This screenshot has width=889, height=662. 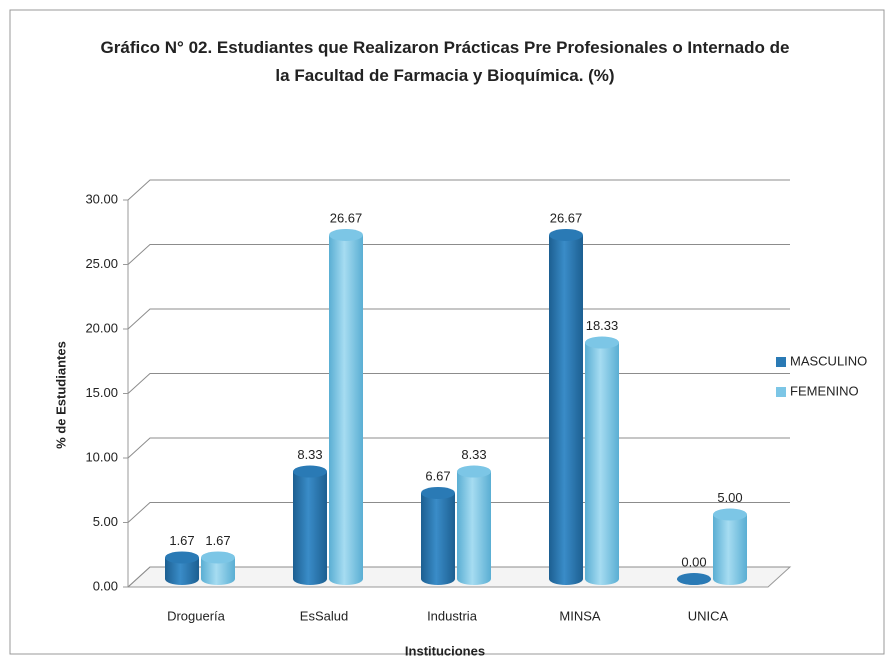 I want to click on y-tick-label: 0.00, so click(x=105, y=585).